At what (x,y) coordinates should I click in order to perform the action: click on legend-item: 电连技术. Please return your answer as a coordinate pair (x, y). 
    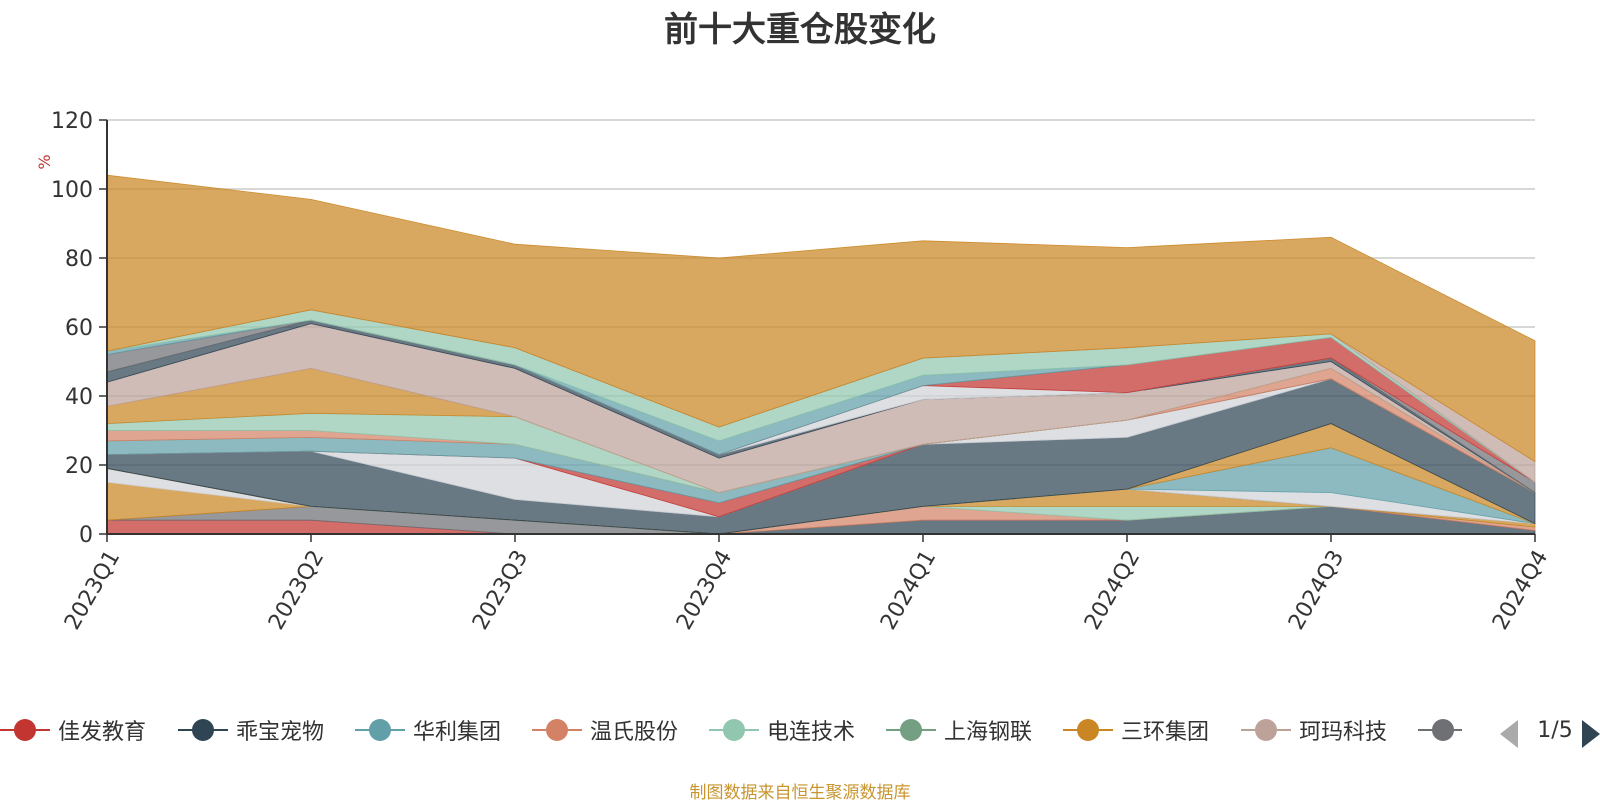
    Looking at the image, I should click on (782, 730).